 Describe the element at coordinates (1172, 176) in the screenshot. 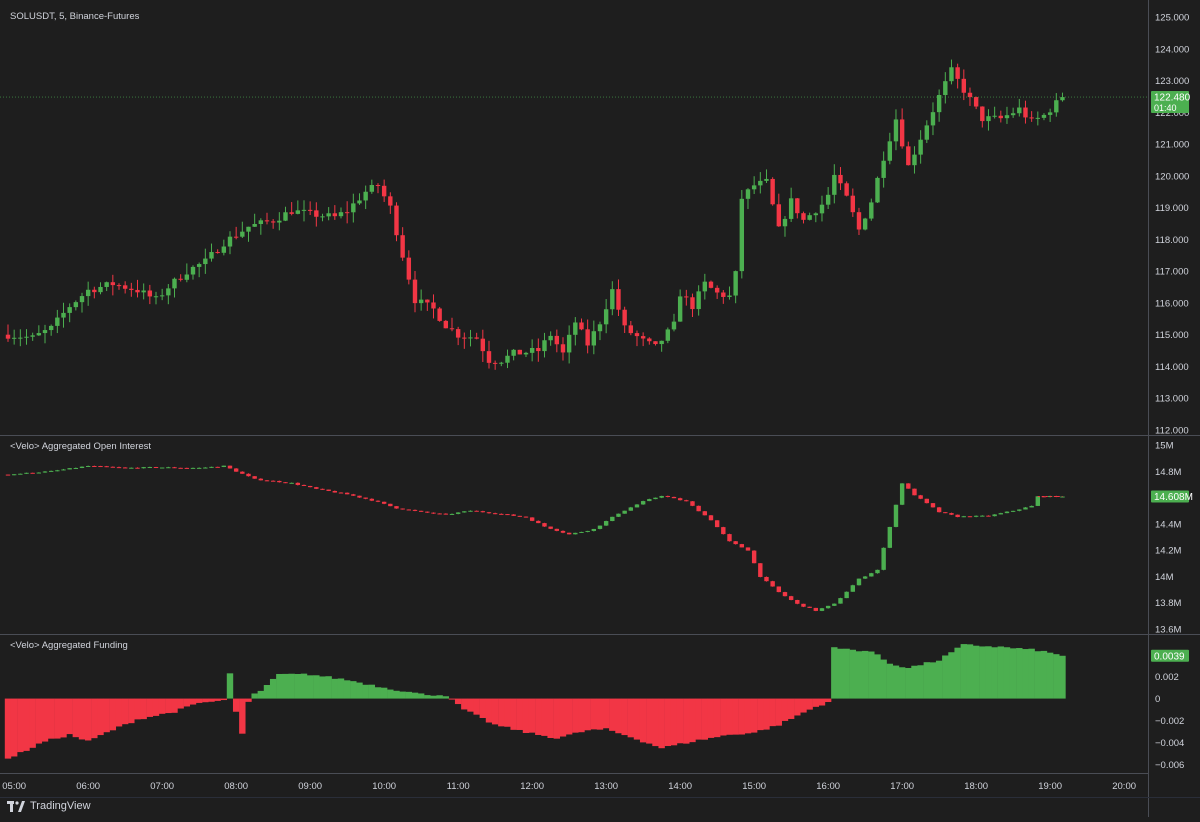

I see `price-y-tick: 120.000` at that location.